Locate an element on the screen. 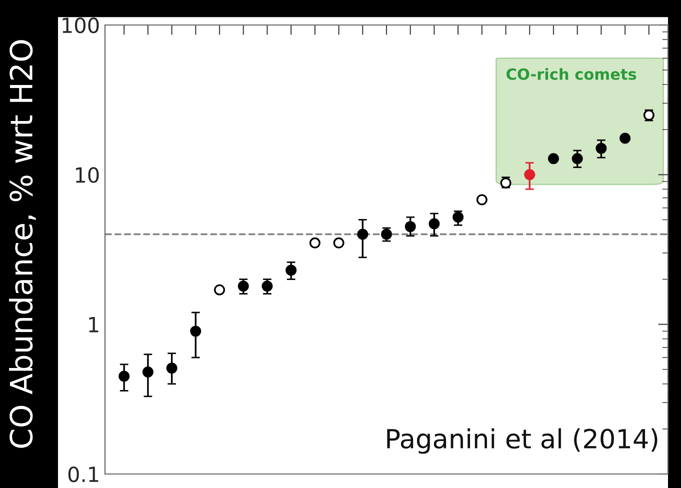 The image size is (681, 488). y-tick-label: 100 is located at coordinates (80, 25).